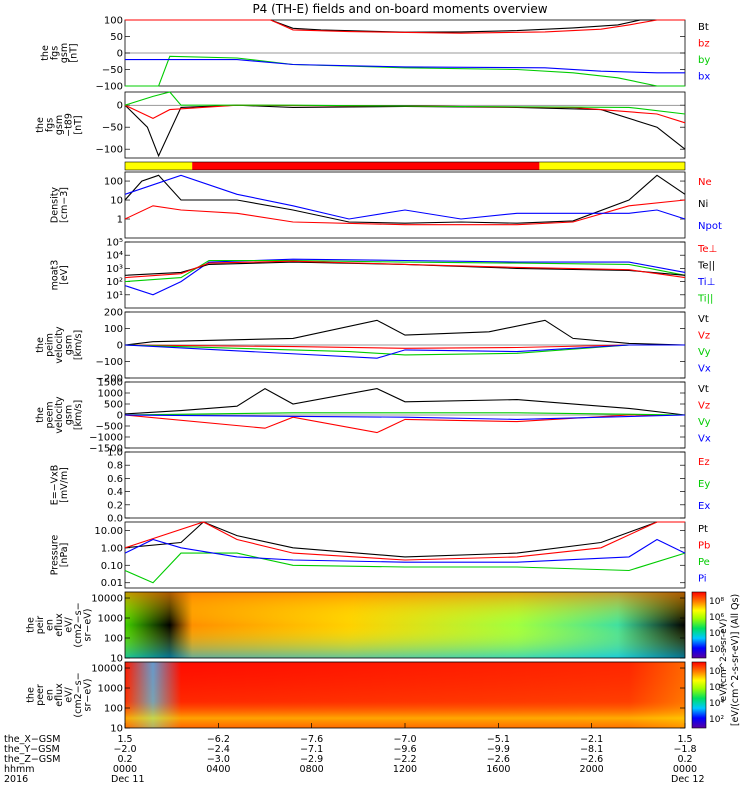 The height and width of the screenshot is (800, 750). What do you see at coordinates (703, 27) in the screenshot?
I see `legend-entry: Bt` at bounding box center [703, 27].